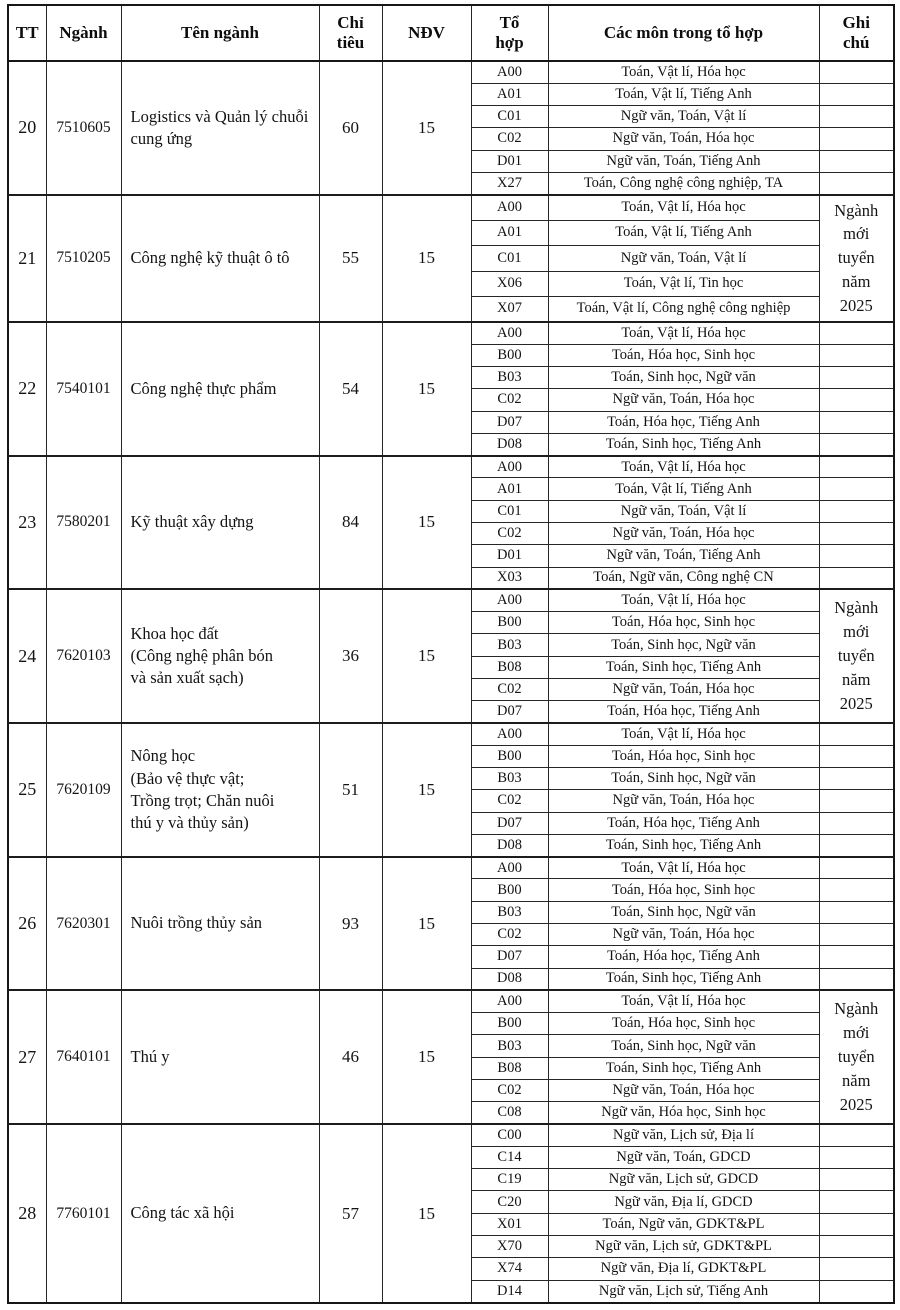 The image size is (900, 1310). I want to click on col-header-to-hop: Tổ hợp, so click(509, 33).